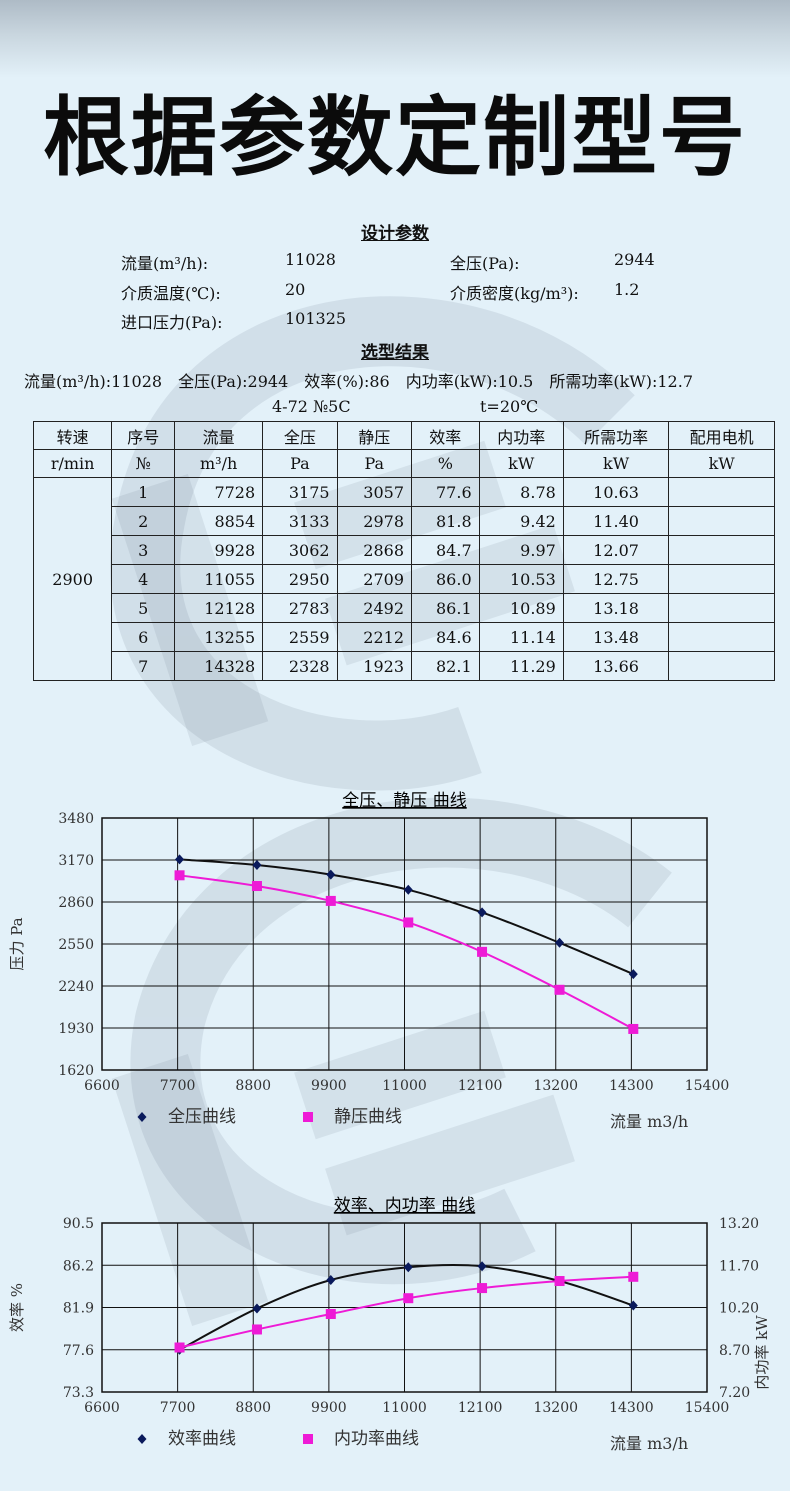  What do you see at coordinates (521, 579) in the screenshot?
I see `table-cell: 10.53` at bounding box center [521, 579].